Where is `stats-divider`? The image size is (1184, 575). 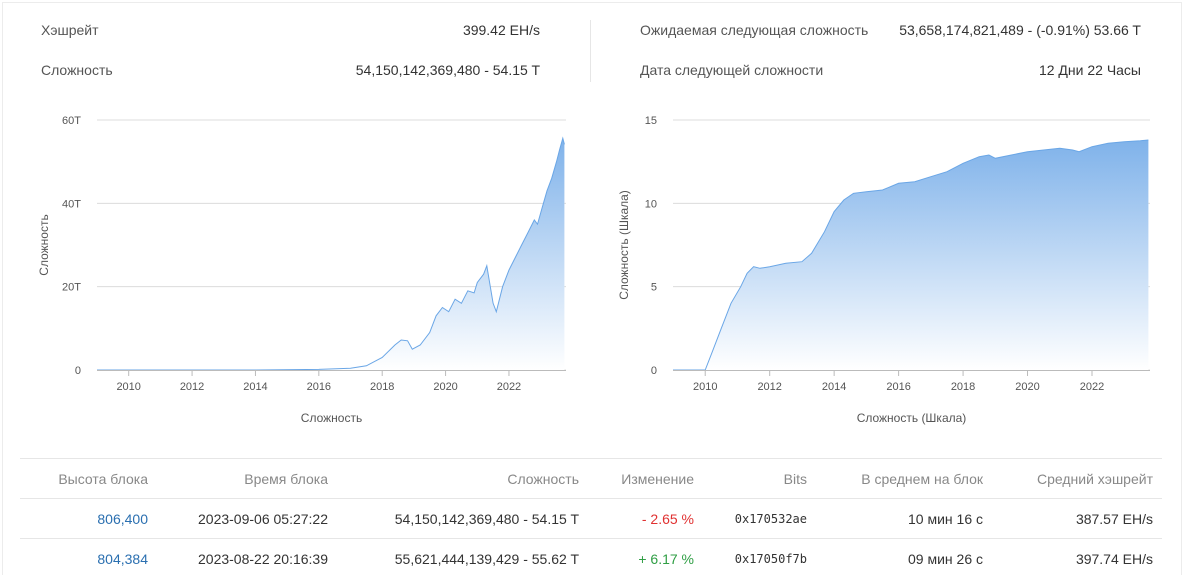 stats-divider is located at coordinates (590, 51).